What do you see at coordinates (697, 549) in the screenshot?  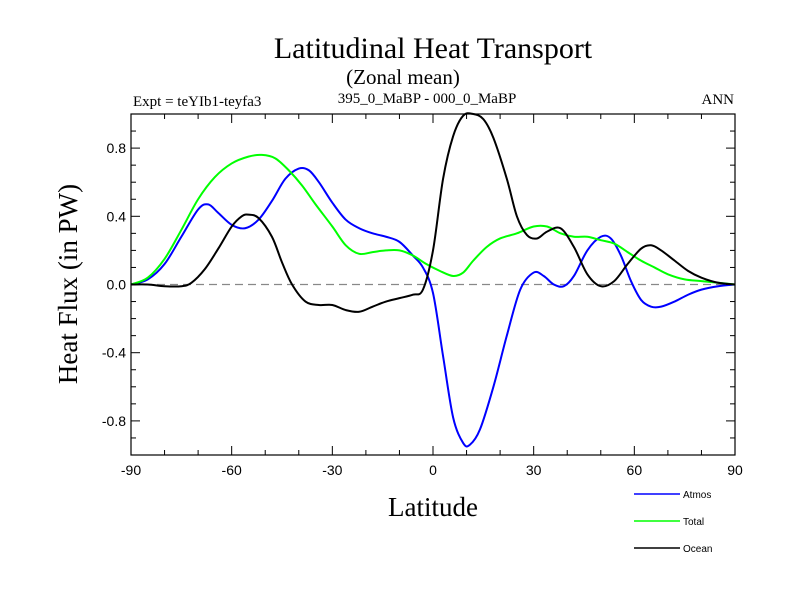 I see `legend-label-ocean: Ocean` at bounding box center [697, 549].